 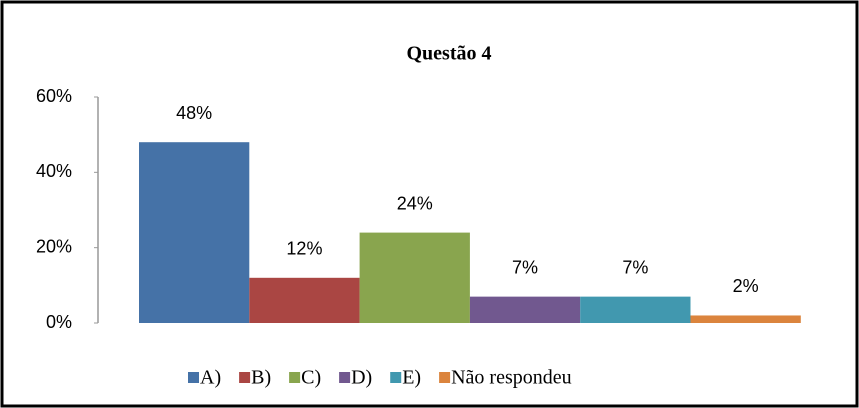 What do you see at coordinates (311, 378) in the screenshot?
I see `legend-label: C)` at bounding box center [311, 378].